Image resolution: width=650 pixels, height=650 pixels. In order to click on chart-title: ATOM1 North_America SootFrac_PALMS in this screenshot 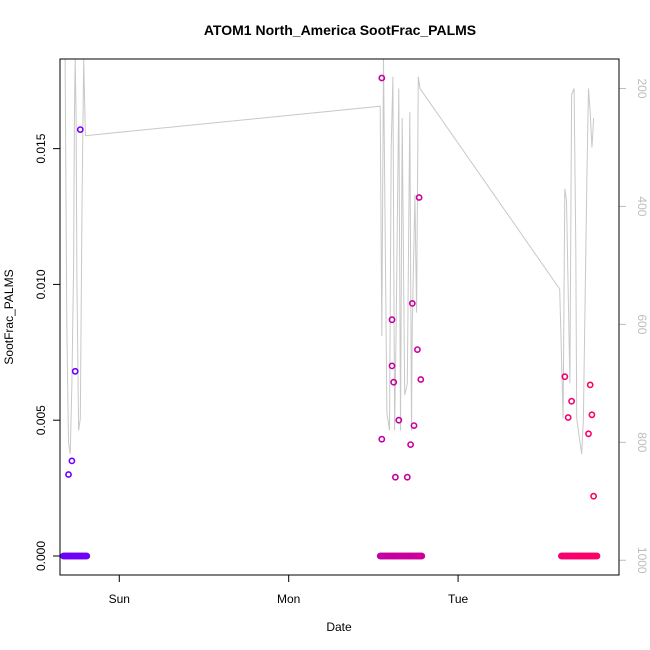, I will do `click(340, 30)`.